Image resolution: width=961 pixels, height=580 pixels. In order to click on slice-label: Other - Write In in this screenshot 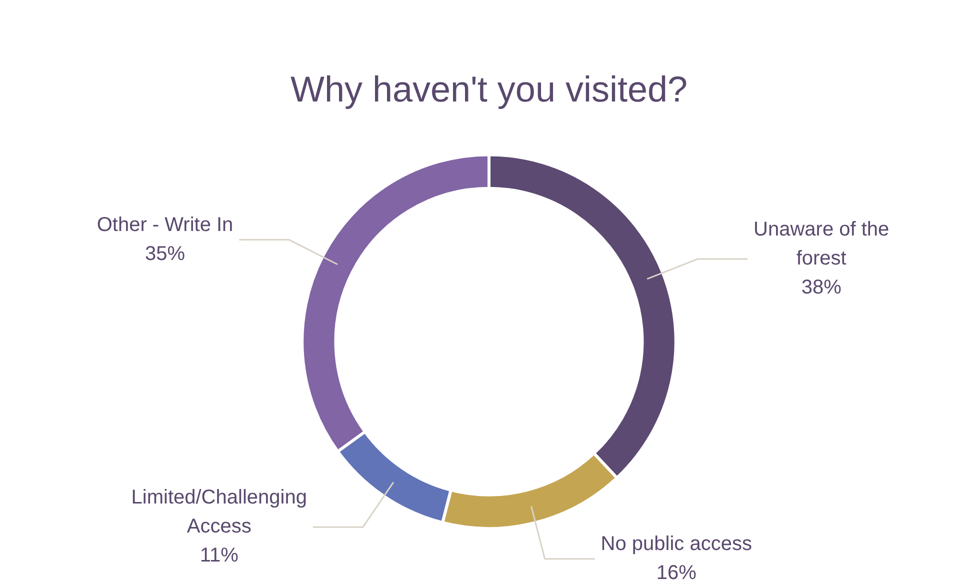, I will do `click(165, 225)`.